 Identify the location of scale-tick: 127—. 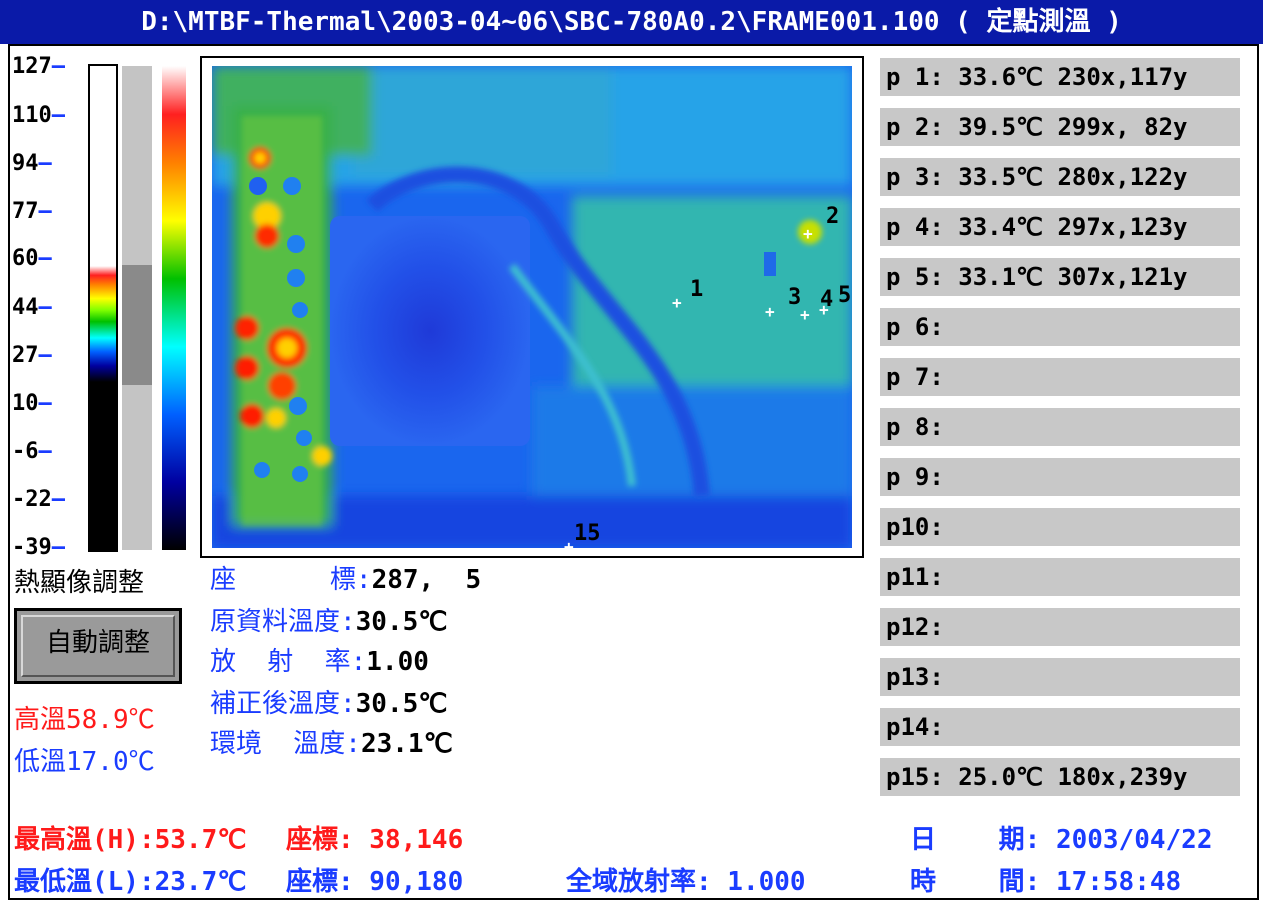
(38, 66).